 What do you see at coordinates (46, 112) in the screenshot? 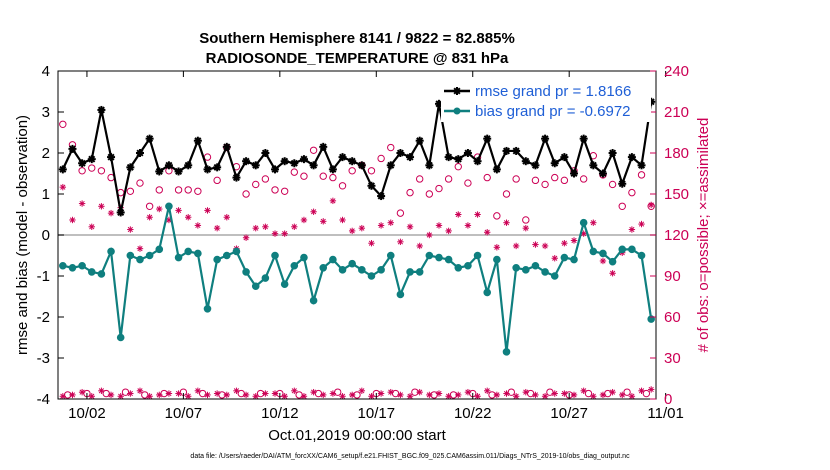
I see `y-left-tick-label: 3` at bounding box center [46, 112].